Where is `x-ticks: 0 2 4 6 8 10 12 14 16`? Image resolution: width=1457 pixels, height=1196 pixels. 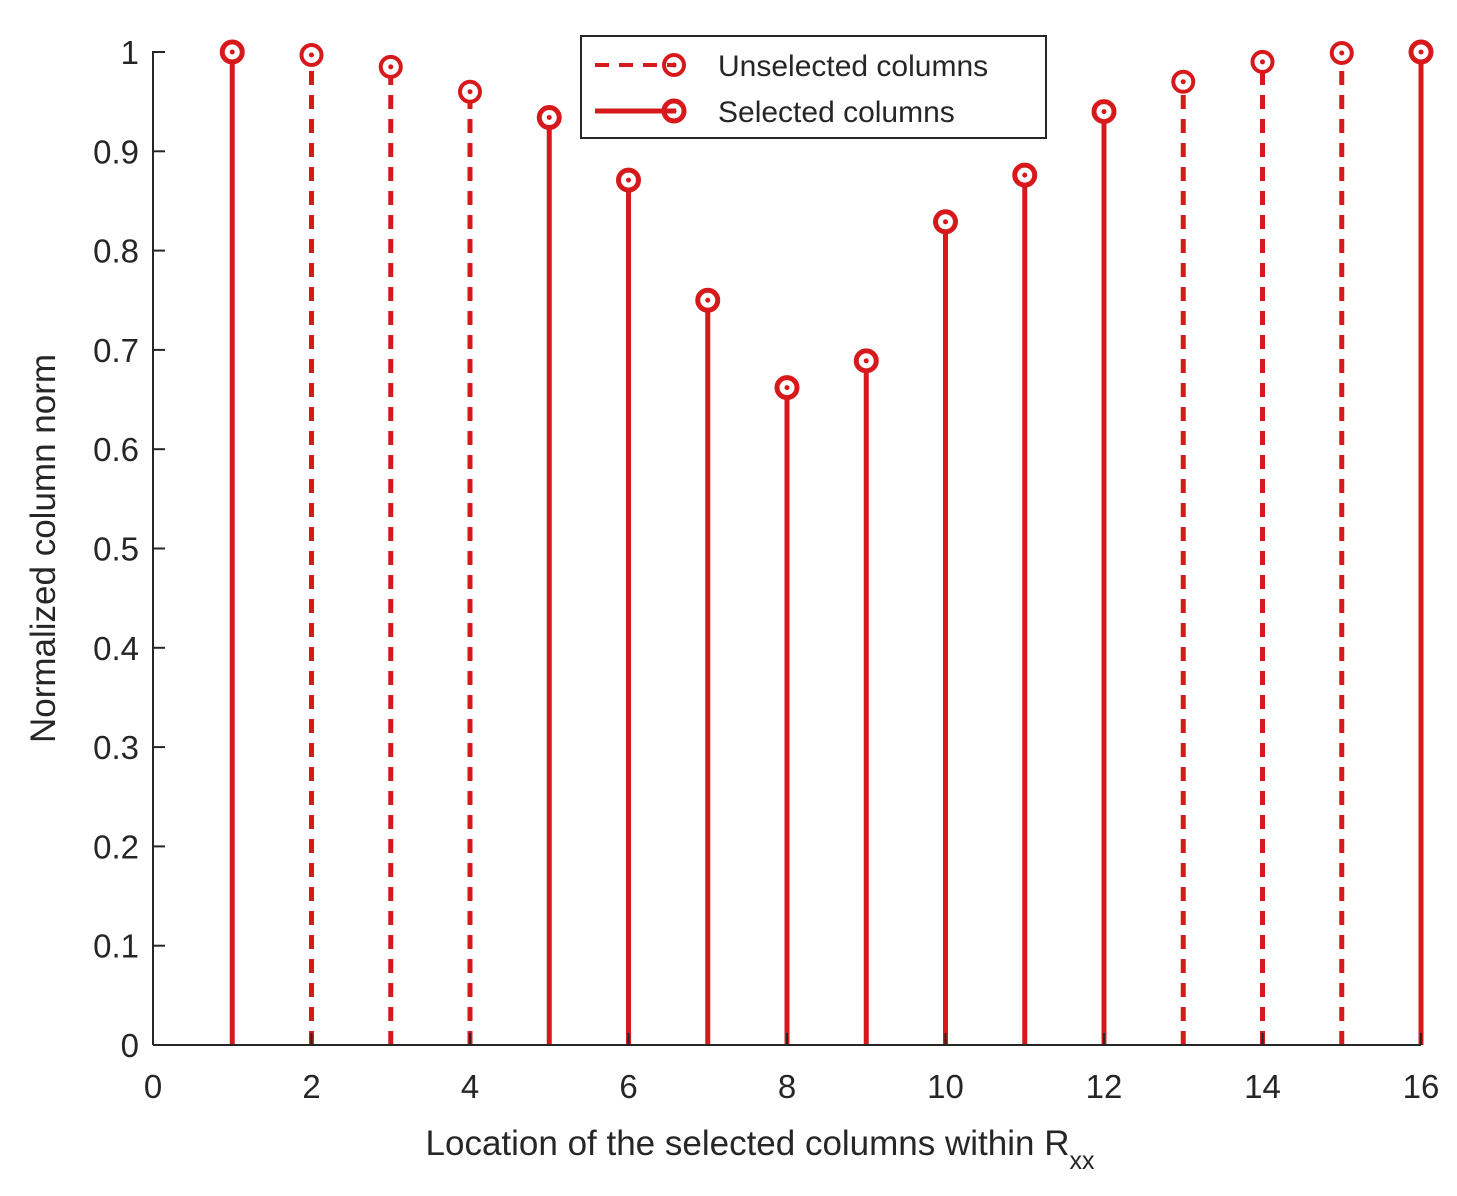
x-ticks: 0 2 4 6 8 10 12 14 16 is located at coordinates (792, 1069).